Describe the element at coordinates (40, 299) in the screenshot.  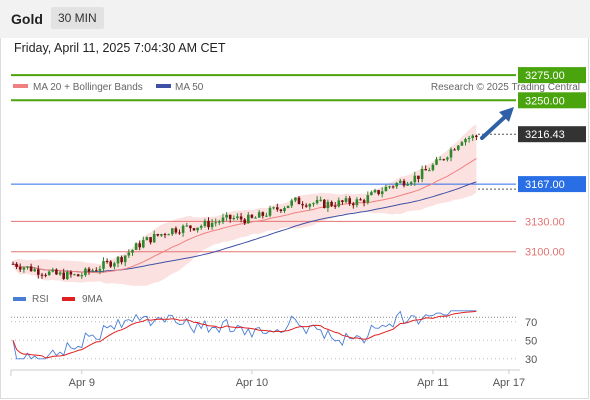
I see `rsi-legend-label: RSI` at that location.